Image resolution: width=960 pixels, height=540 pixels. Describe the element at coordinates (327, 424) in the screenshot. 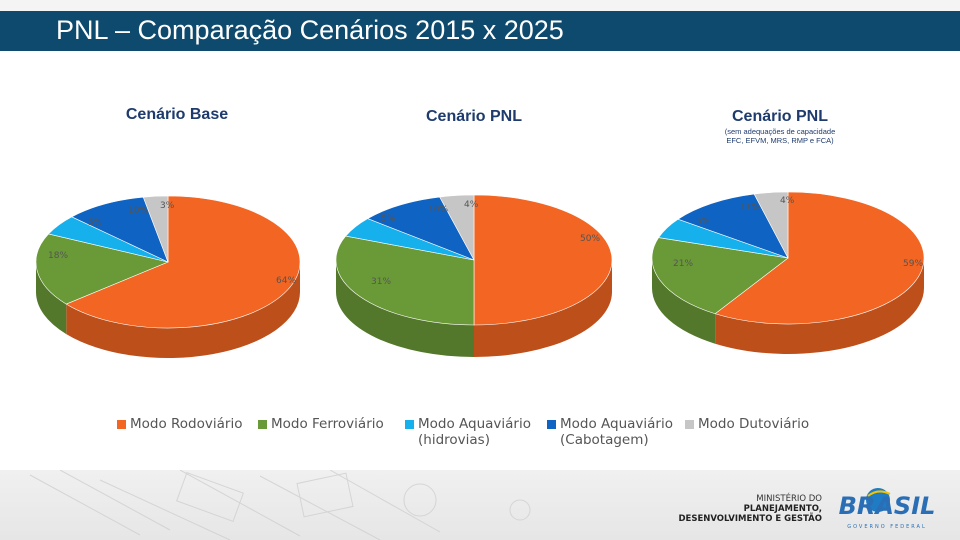

I see `legend-label: Modo Ferroviário` at that location.